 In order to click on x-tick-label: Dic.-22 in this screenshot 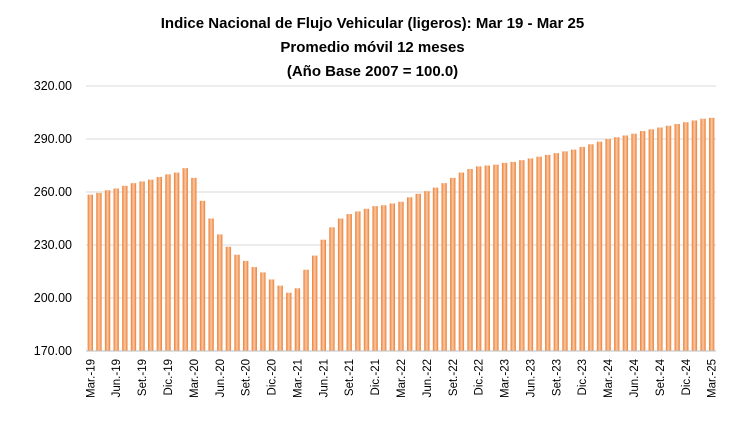, I will do `click(480, 377)`.